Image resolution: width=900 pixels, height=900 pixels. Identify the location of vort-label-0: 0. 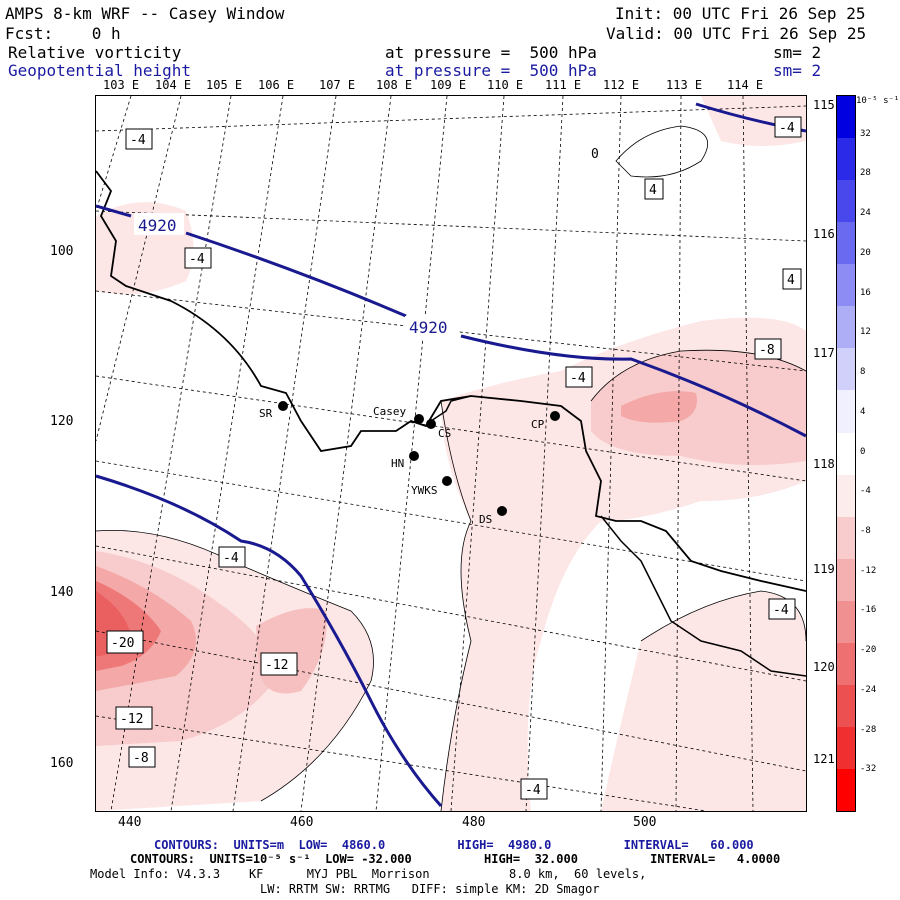
(595, 154).